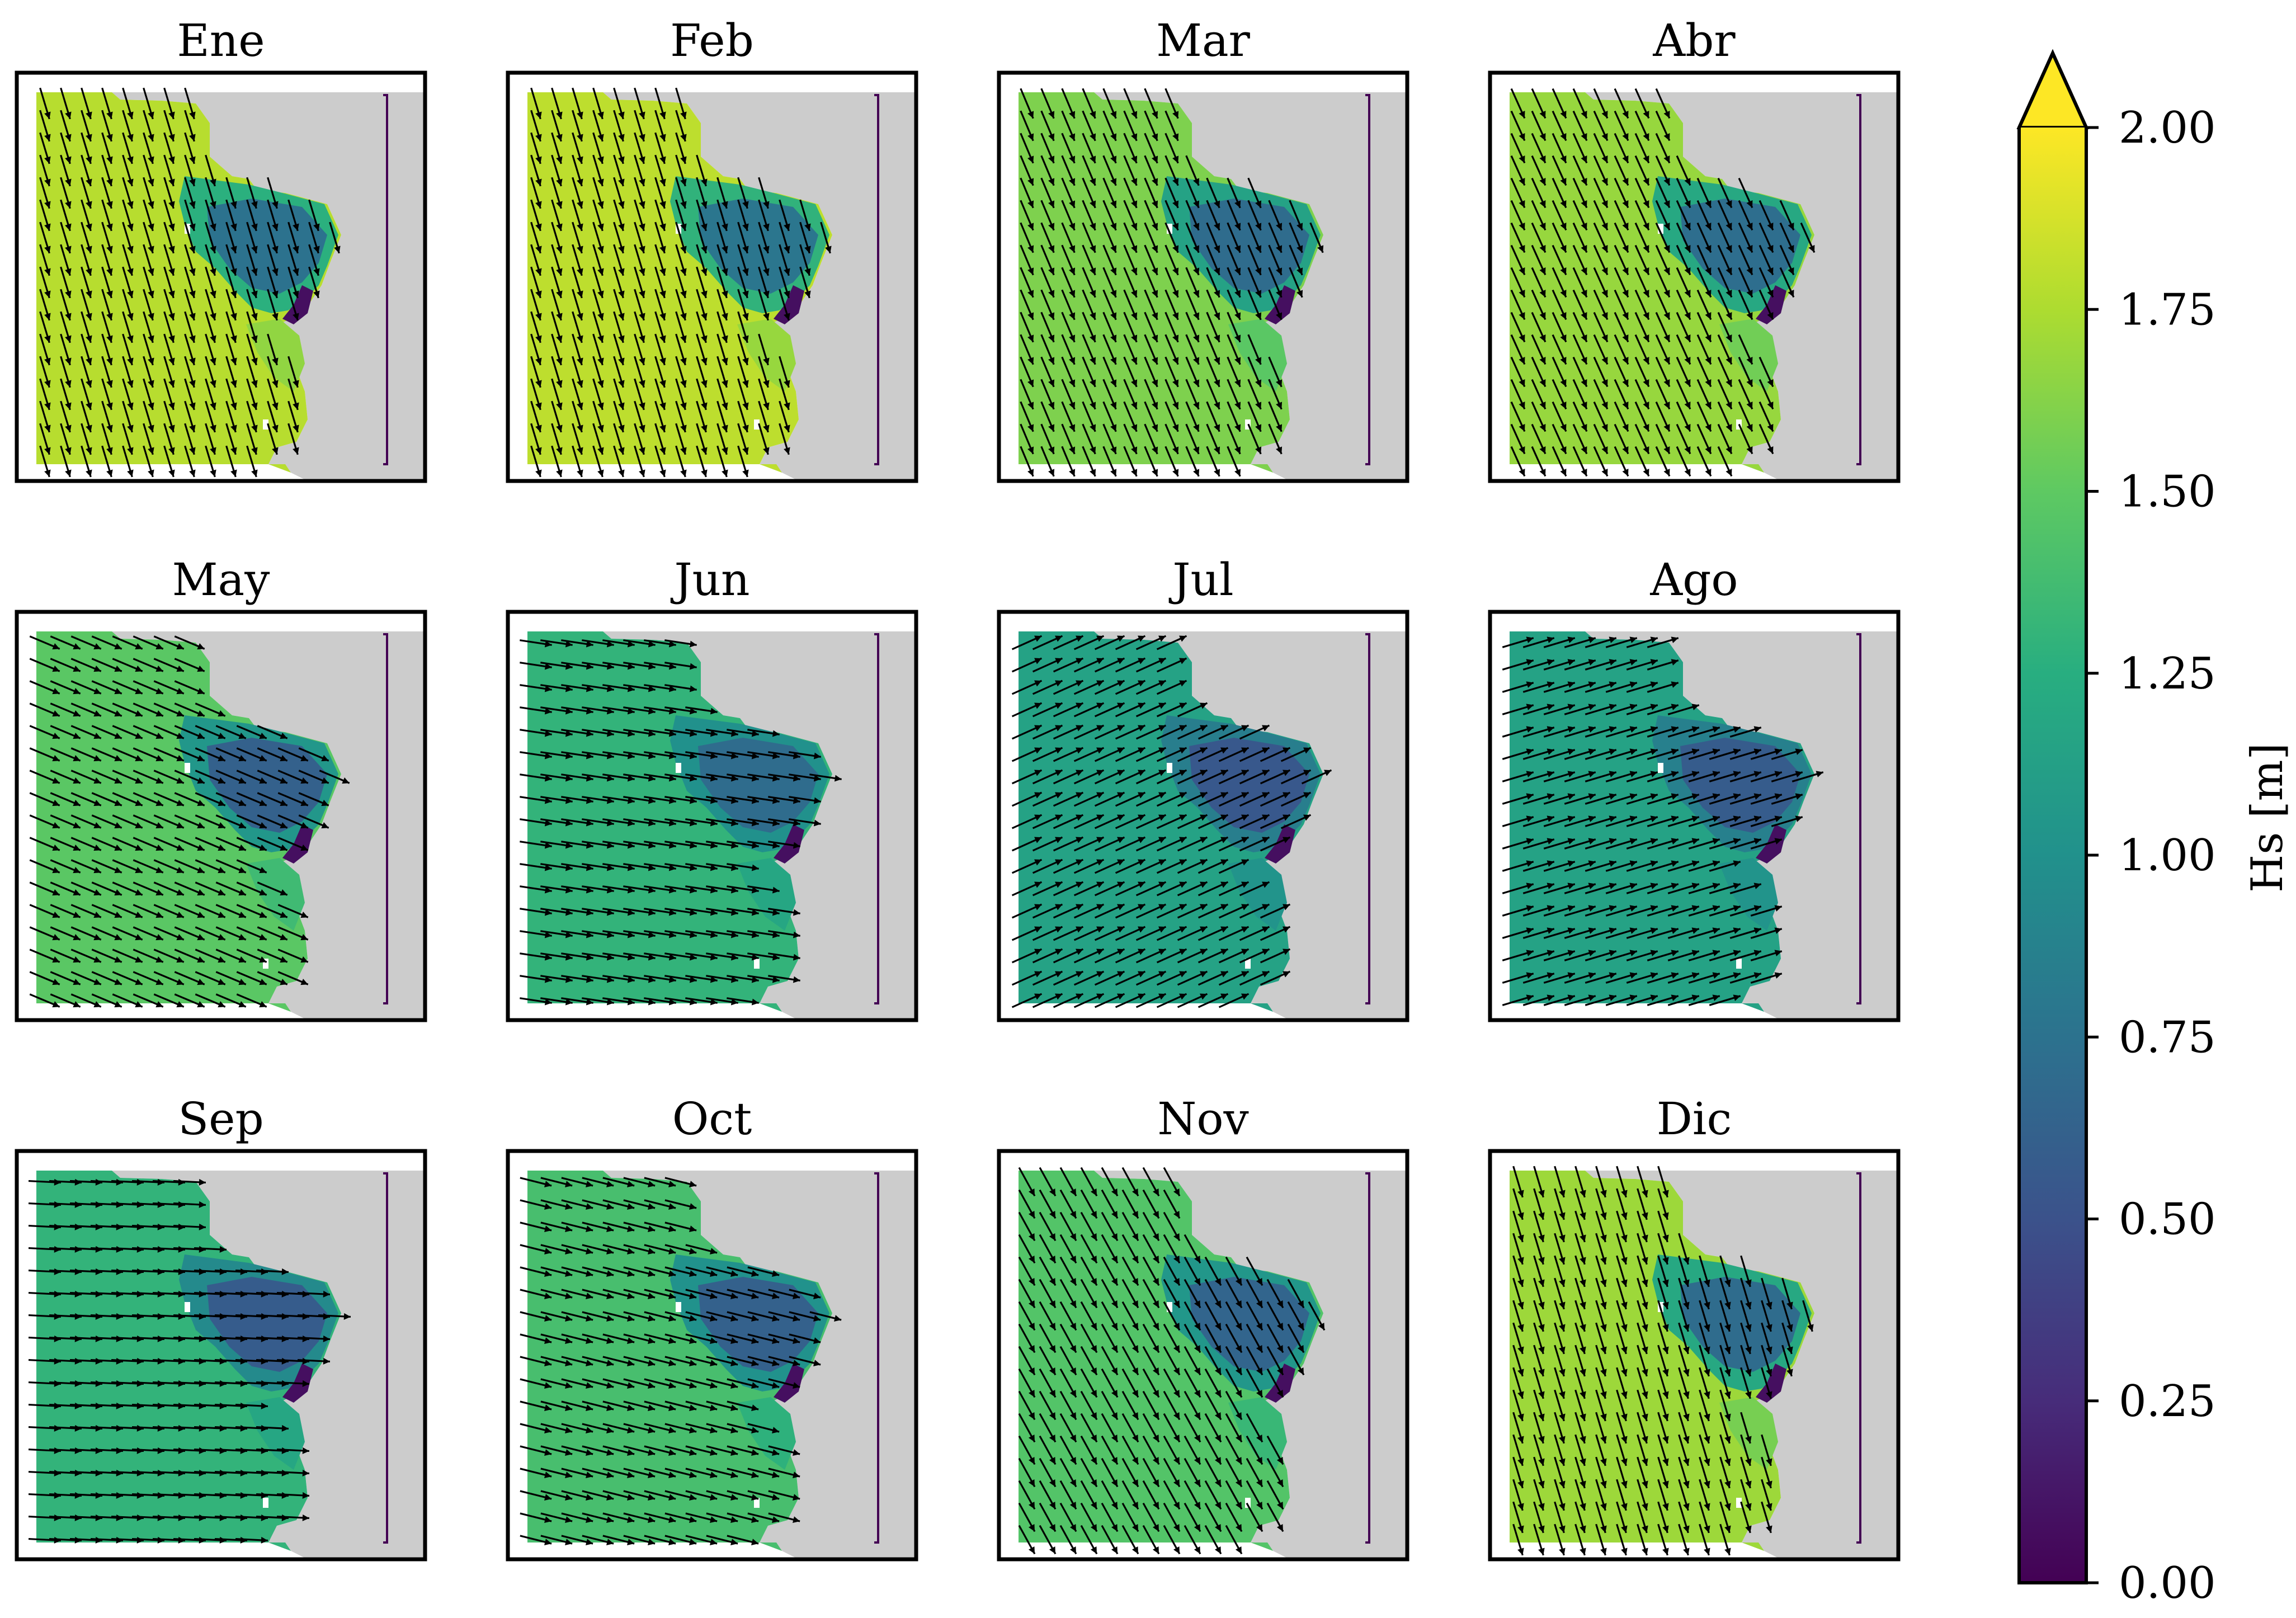 The image size is (2296, 1618). What do you see at coordinates (1368, 819) in the screenshot?
I see `grid-edge-marker` at bounding box center [1368, 819].